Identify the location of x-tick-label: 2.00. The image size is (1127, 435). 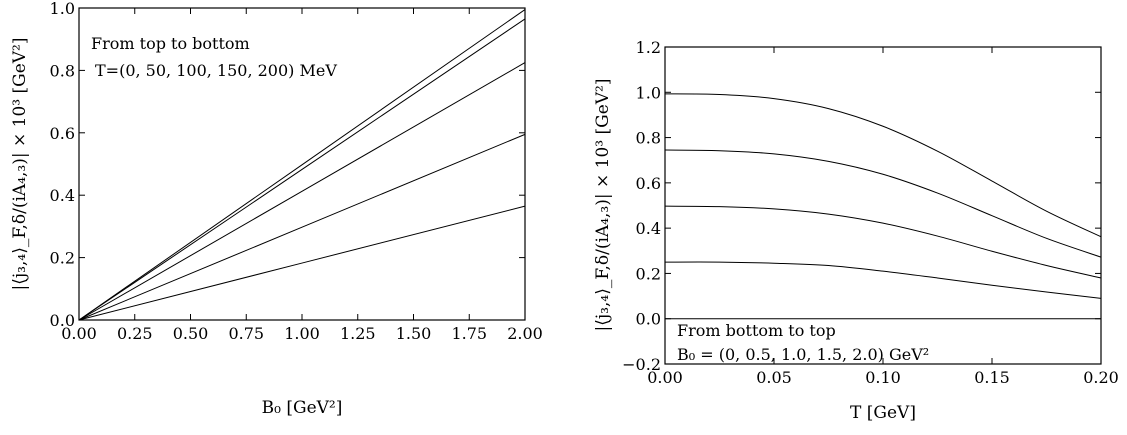
(525, 333).